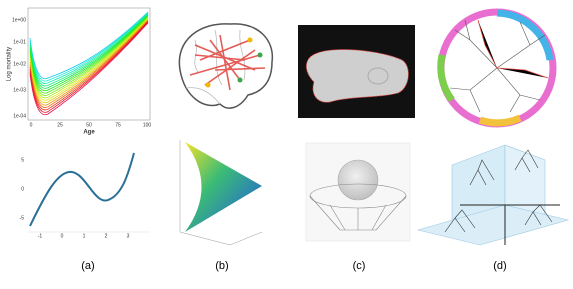 The width and height of the screenshot is (573, 289). What do you see at coordinates (106, 236) in the screenshot?
I see `x-tick: 2` at bounding box center [106, 236].